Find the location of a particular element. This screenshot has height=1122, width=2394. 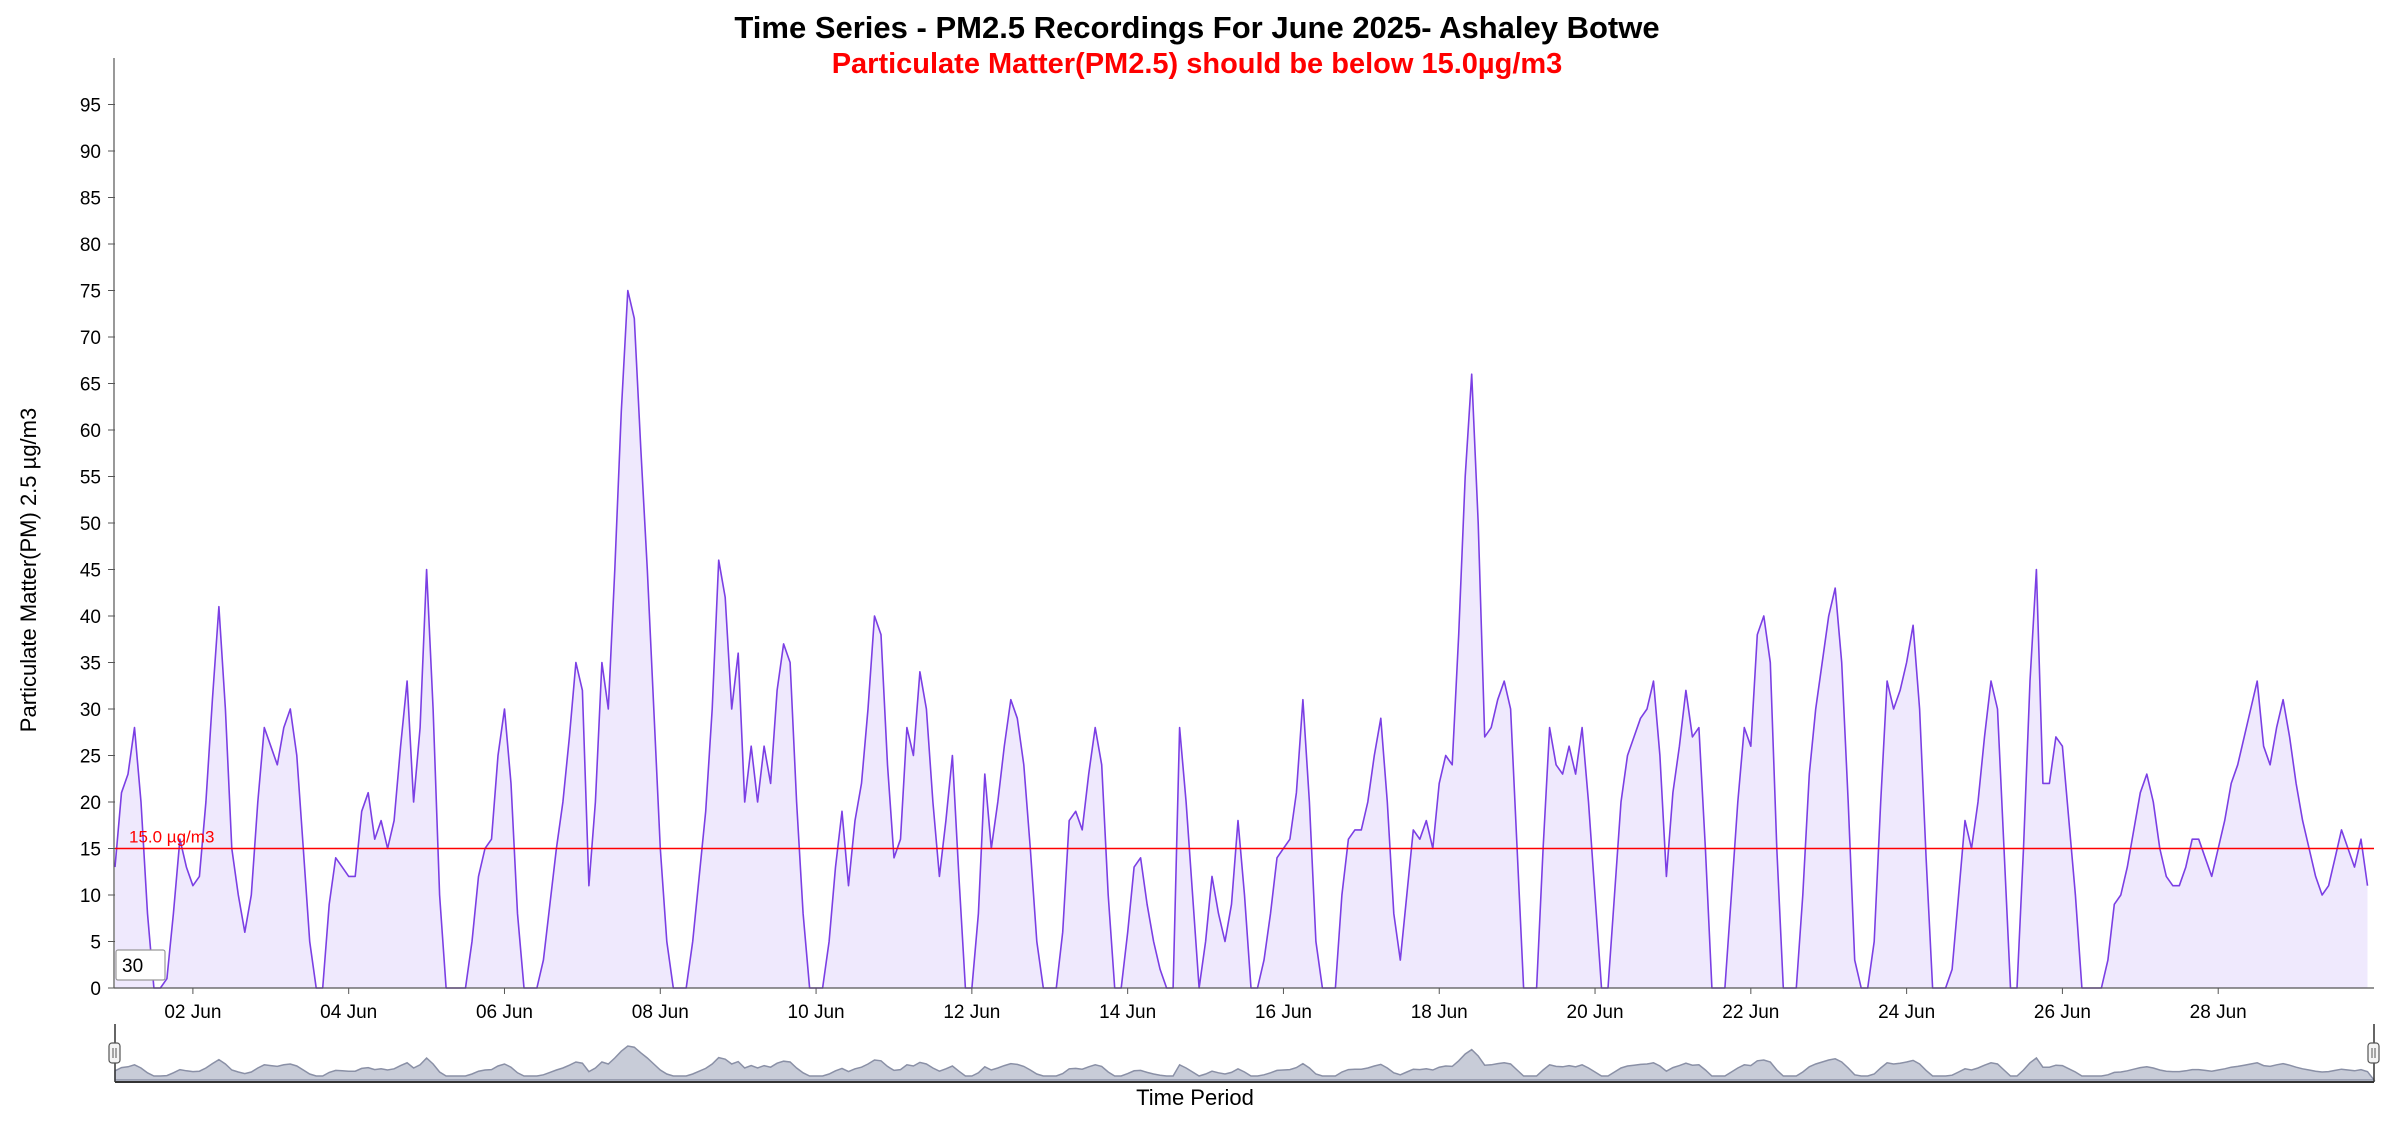

y-tick-label: 15 is located at coordinates (90, 850).